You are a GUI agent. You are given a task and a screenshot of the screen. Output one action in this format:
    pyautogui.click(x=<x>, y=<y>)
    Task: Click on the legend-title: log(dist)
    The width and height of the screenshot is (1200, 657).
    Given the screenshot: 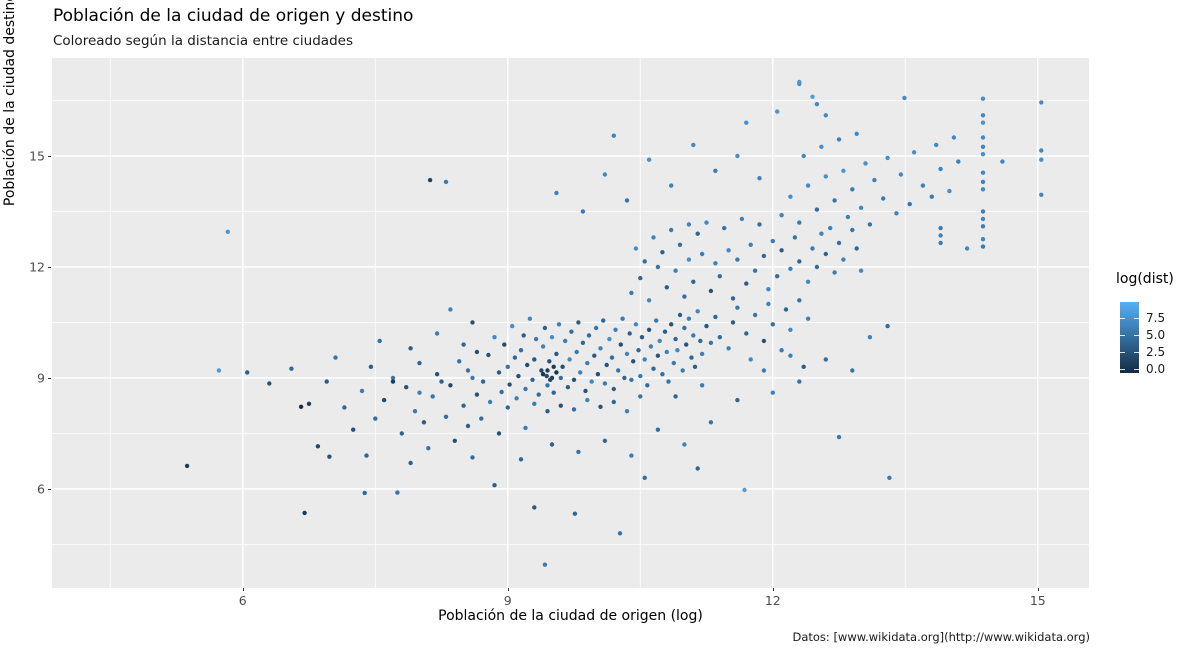 What is the action you would take?
    pyautogui.click(x=1145, y=279)
    